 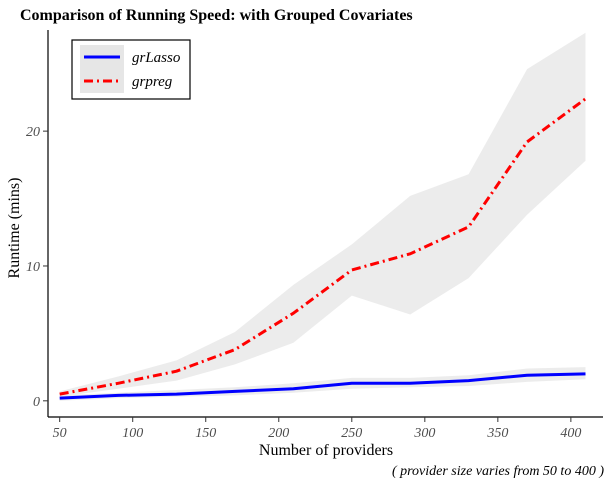 I want to click on x-ticks: 50 100 150 200 250 300 350 400, so click(x=317, y=429).